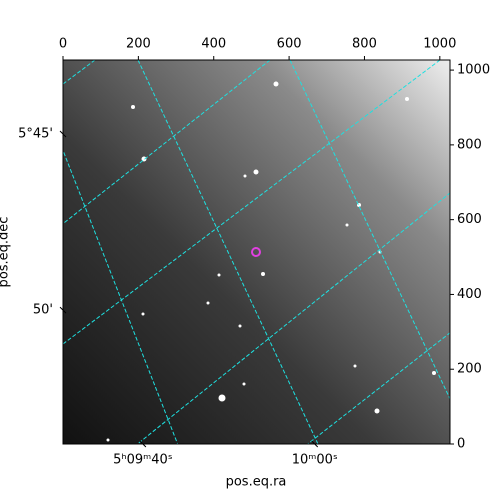 The image size is (500, 504). I want to click on x-tick-label: 1000, so click(439, 44).